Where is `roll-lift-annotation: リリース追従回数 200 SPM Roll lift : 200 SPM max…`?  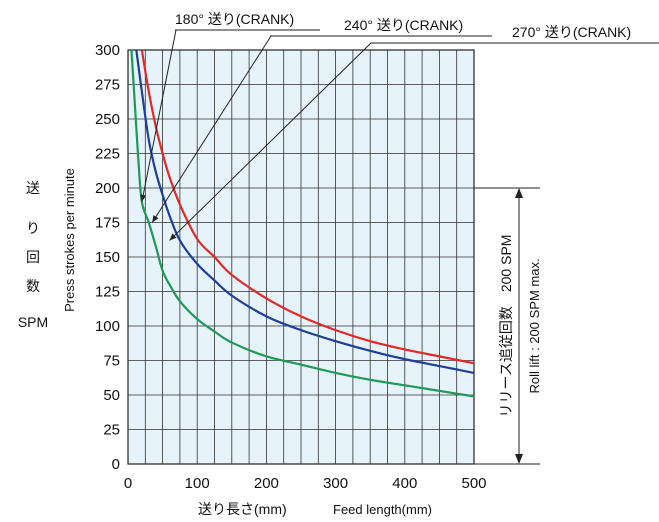
roll-lift-annotation: リリース追従回数 200 SPM Roll lift : 200 SPM max… is located at coordinates (508, 326).